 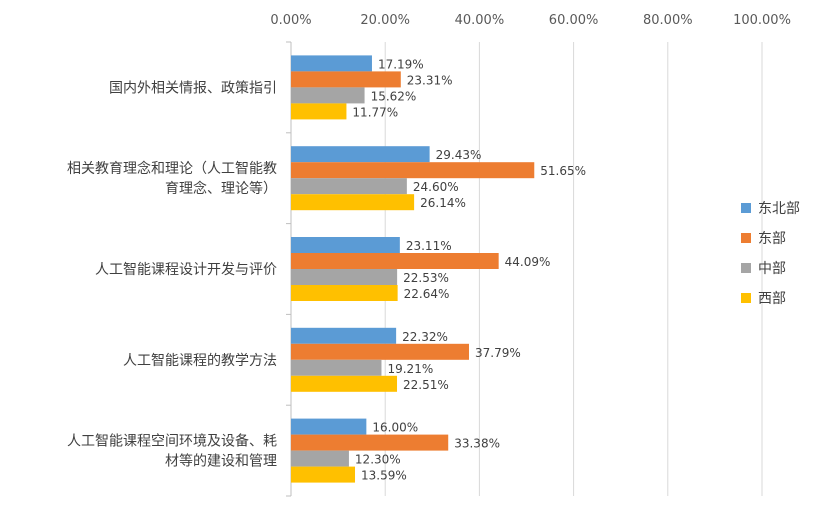 I want to click on data-label-0-2: 15.62%, so click(x=394, y=96).